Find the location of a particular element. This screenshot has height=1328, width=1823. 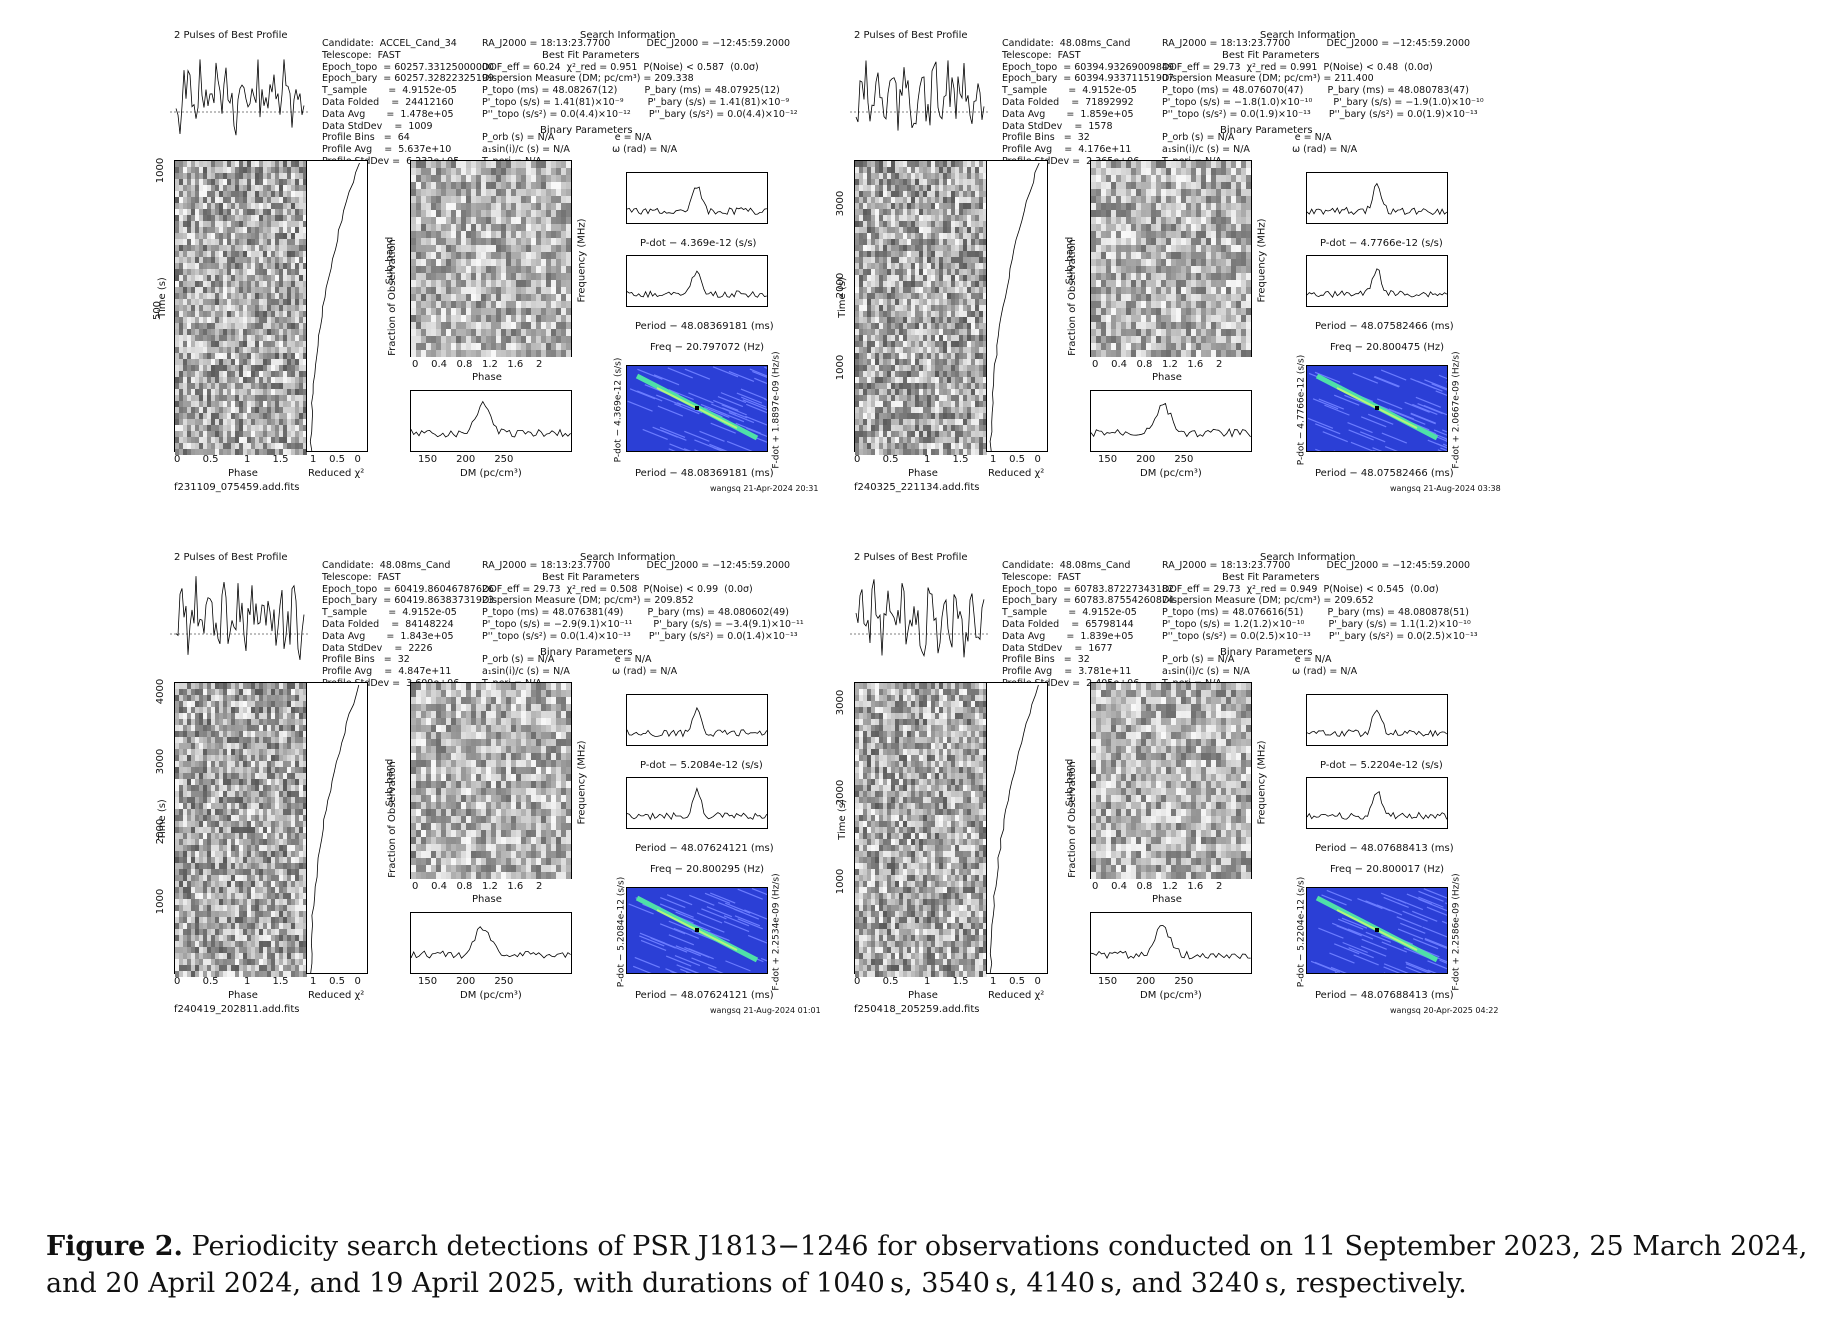

ppdot-streak is located at coordinates (689, 408).